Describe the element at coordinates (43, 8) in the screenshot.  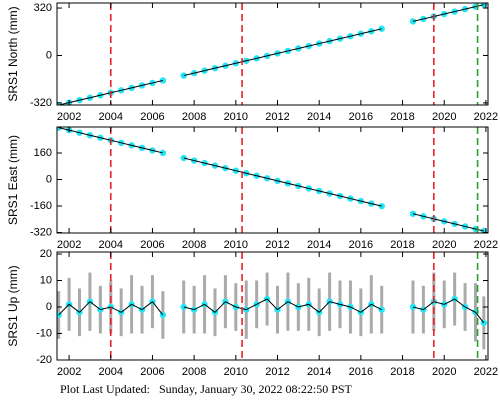
I see `y-tick-label: 320` at that location.